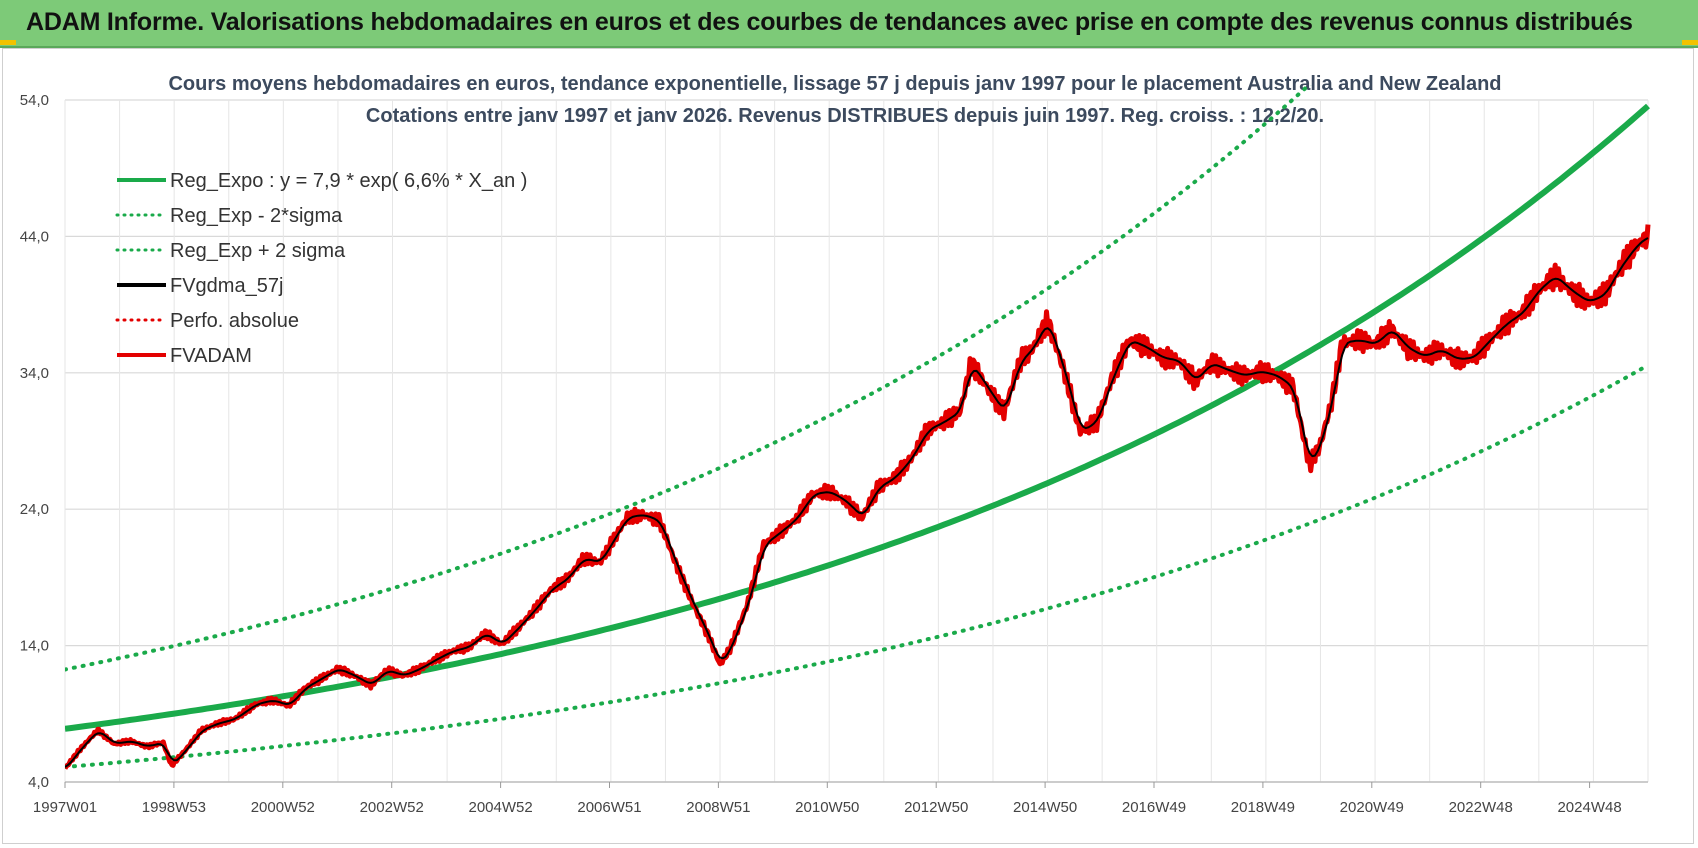  Describe the element at coordinates (1045, 807) in the screenshot. I see `x-tick-label: 2014W50` at that location.